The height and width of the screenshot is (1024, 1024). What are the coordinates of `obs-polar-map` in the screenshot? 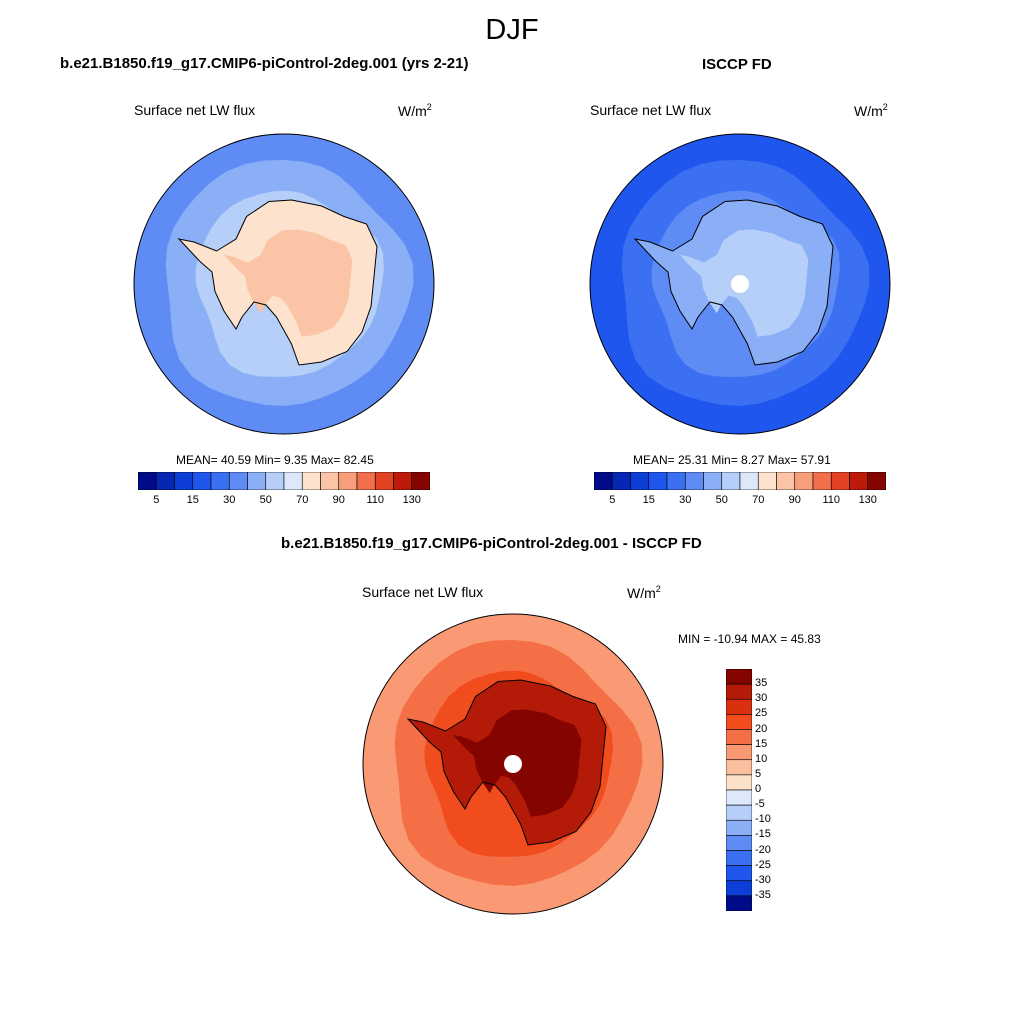 It's located at (740, 284).